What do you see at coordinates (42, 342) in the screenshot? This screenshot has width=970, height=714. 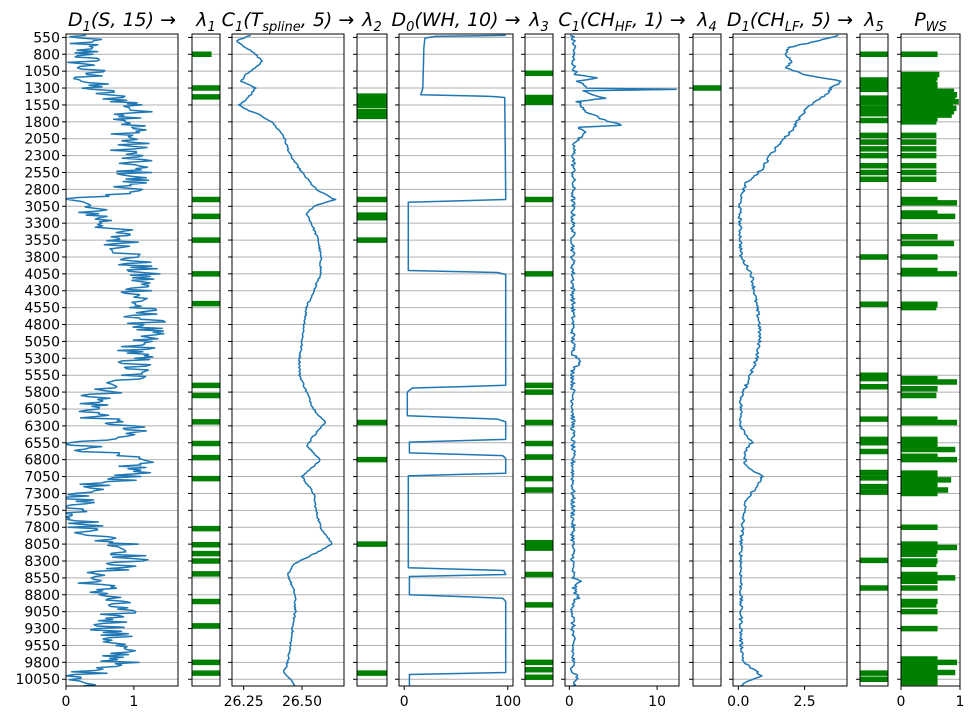 I see `depth-tick-label: 5050` at bounding box center [42, 342].